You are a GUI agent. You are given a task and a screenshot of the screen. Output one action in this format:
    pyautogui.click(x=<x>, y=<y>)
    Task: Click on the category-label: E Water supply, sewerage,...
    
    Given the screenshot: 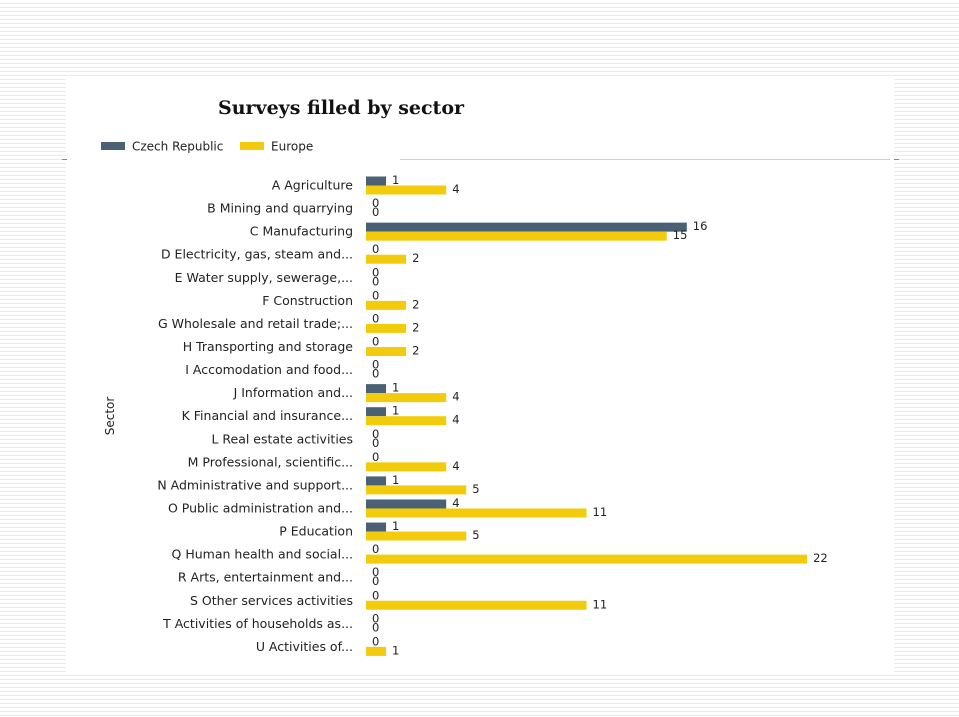 What is the action you would take?
    pyautogui.click(x=264, y=277)
    